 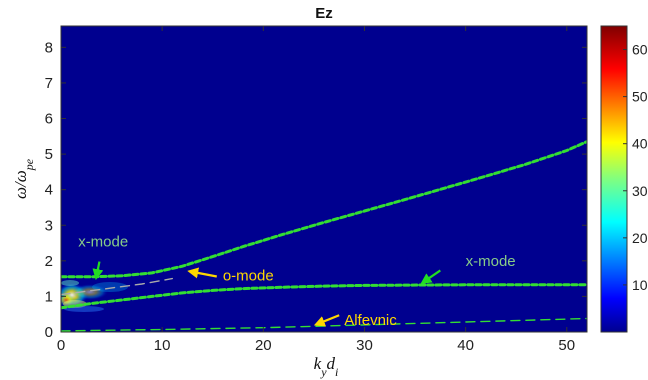 What do you see at coordinates (640, 97) in the screenshot?
I see `colorbar-tick-label: 50` at bounding box center [640, 97].